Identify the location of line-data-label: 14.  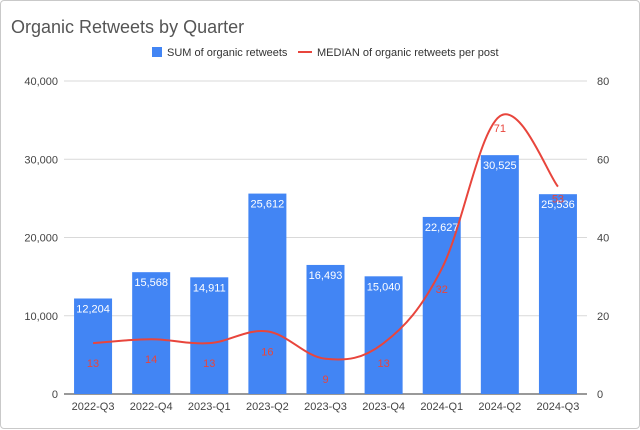
(151, 360).